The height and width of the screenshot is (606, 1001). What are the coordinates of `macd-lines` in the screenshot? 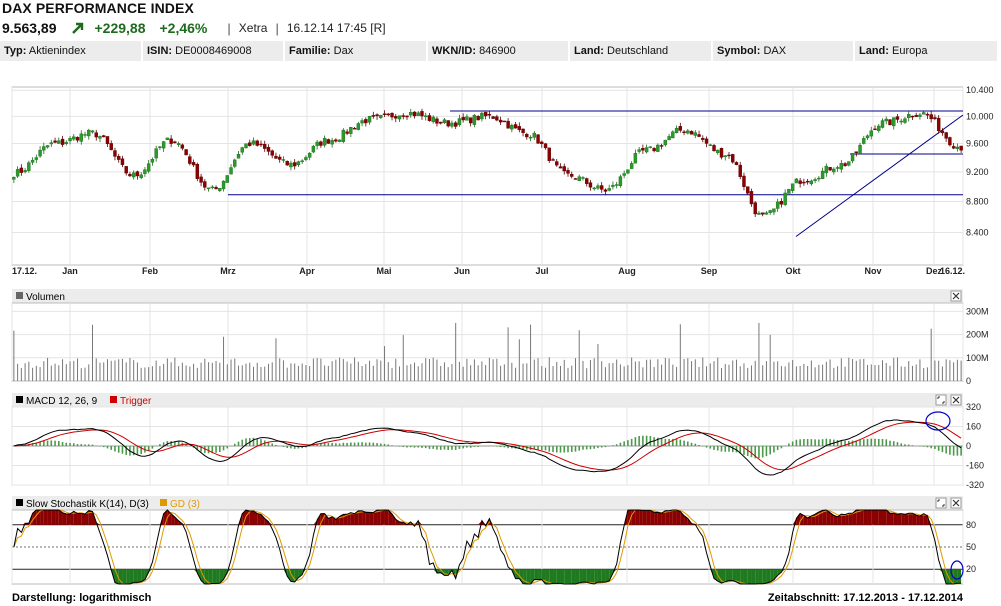 It's located at (487, 447).